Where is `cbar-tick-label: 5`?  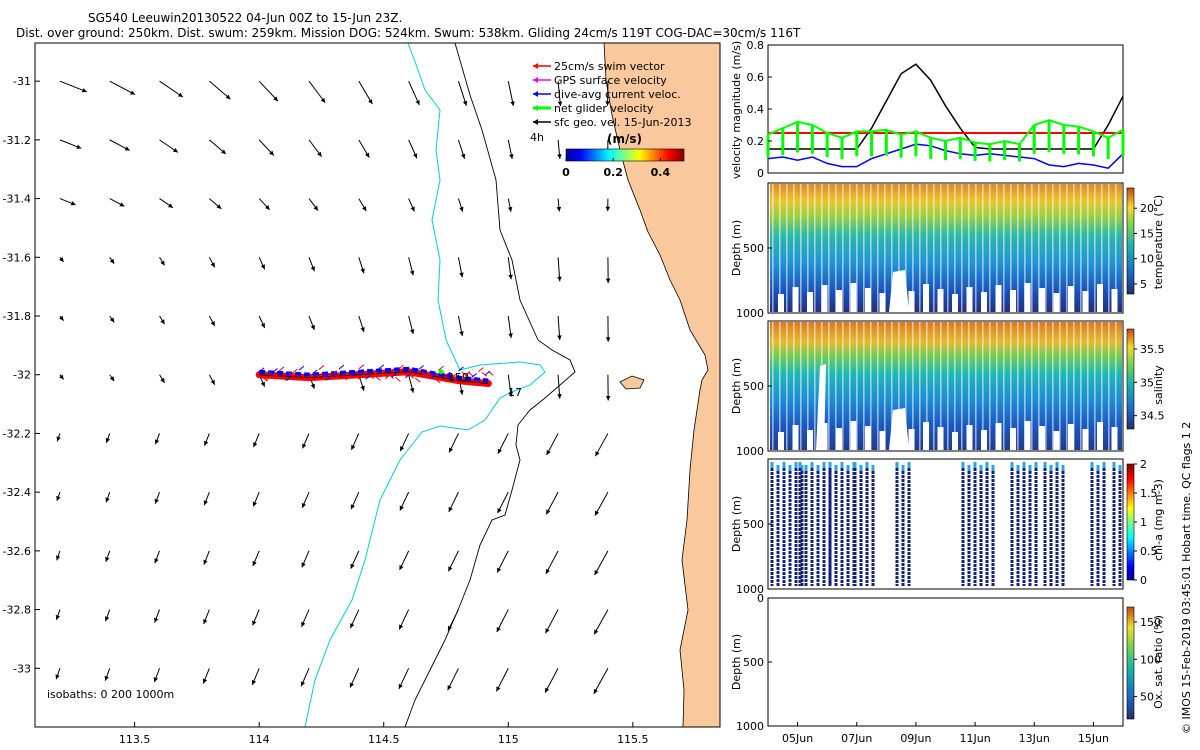
cbar-tick-label: 5 is located at coordinates (1143, 284).